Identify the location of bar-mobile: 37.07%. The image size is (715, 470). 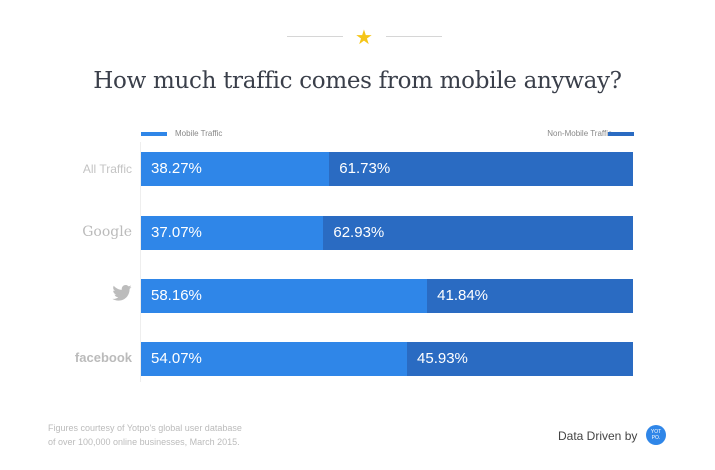
(232, 233).